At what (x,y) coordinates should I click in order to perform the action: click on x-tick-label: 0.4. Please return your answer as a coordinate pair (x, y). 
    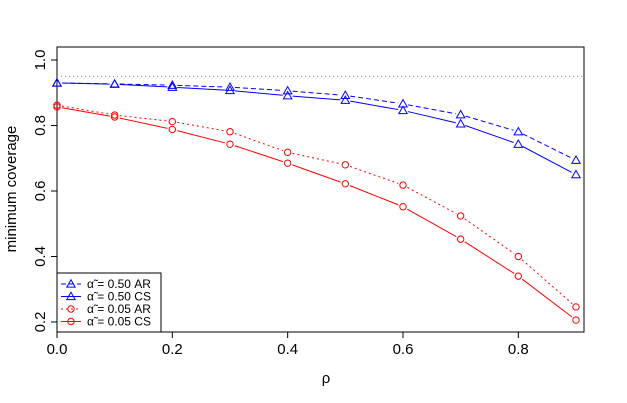
    Looking at the image, I should click on (287, 349).